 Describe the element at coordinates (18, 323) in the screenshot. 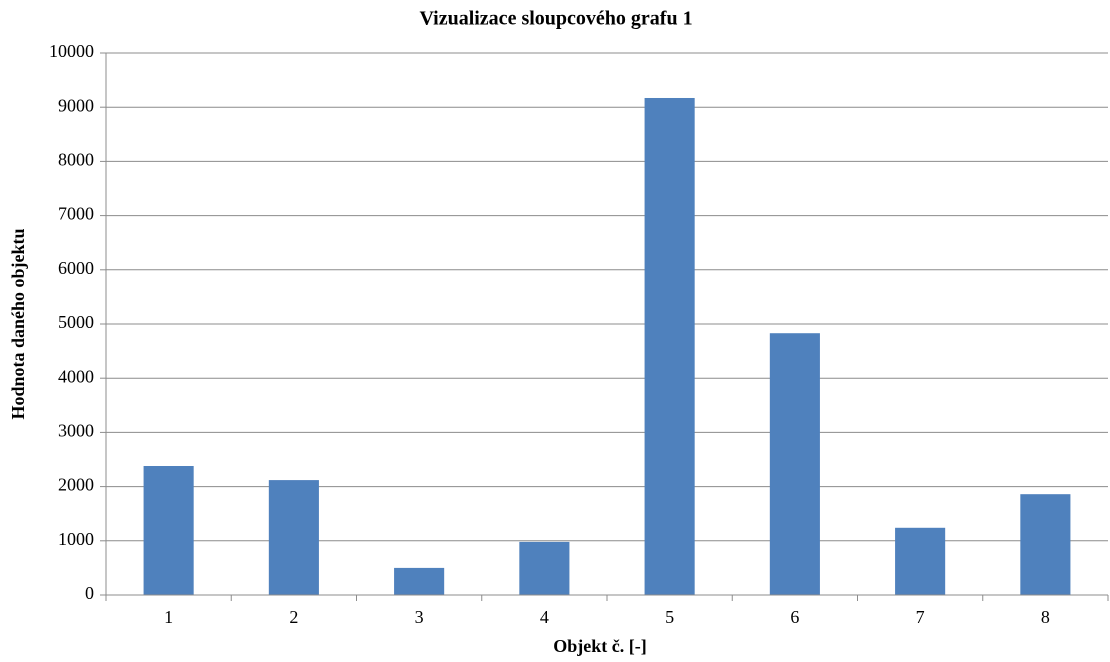

I see `y-axis-title: Hodnota daného objektu` at that location.